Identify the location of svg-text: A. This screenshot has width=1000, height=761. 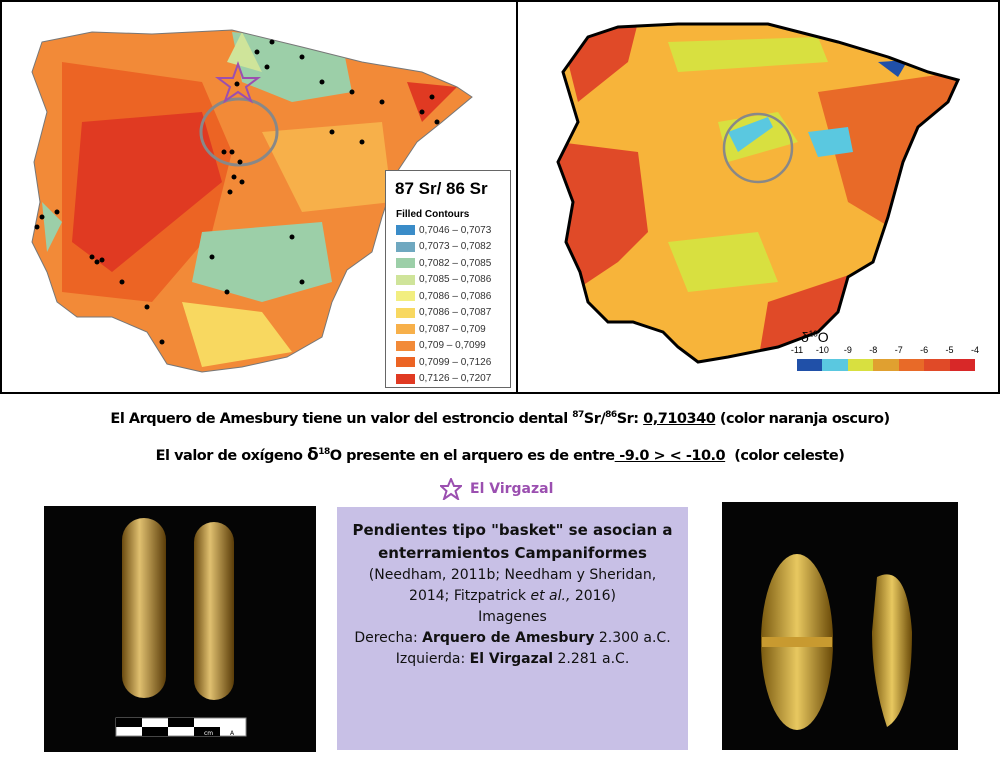
(232, 733).